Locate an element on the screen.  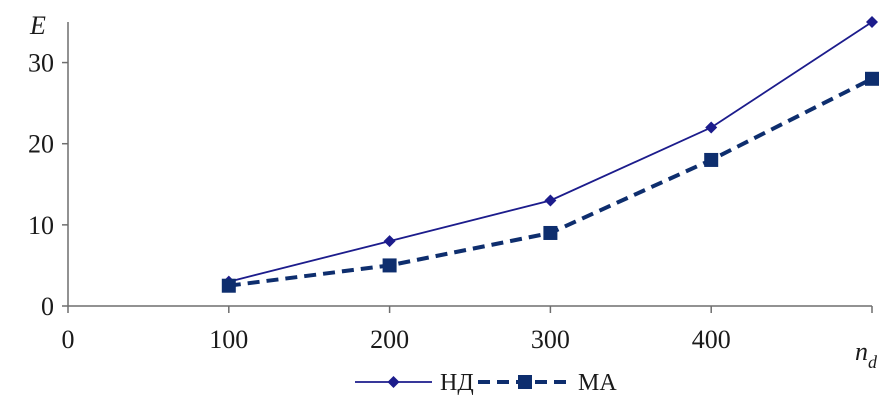
x-tick-label: 400 is located at coordinates (711, 339).